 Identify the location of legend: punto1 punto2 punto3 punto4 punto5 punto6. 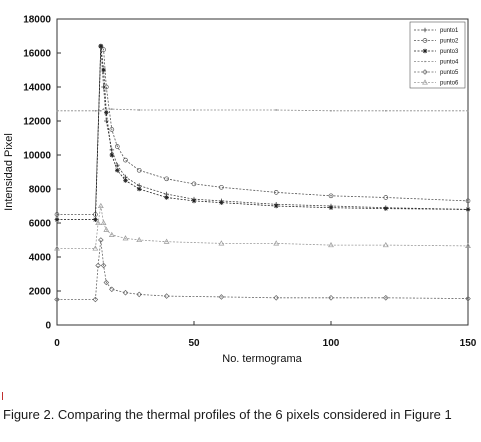
(437, 55).